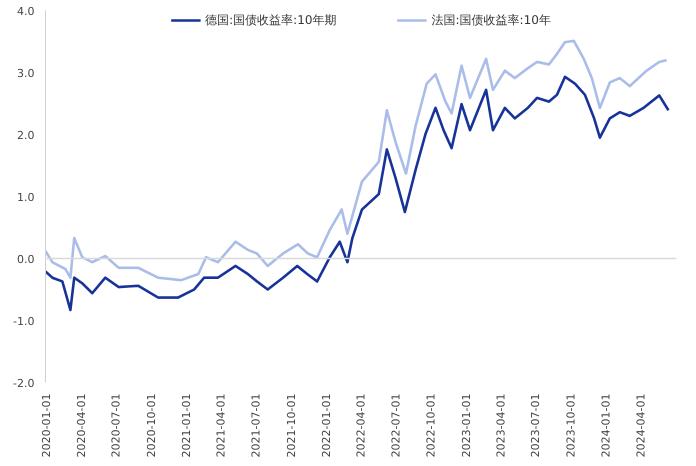  I want to click on x-tick-label: 2021-01-01, so click(187, 425).